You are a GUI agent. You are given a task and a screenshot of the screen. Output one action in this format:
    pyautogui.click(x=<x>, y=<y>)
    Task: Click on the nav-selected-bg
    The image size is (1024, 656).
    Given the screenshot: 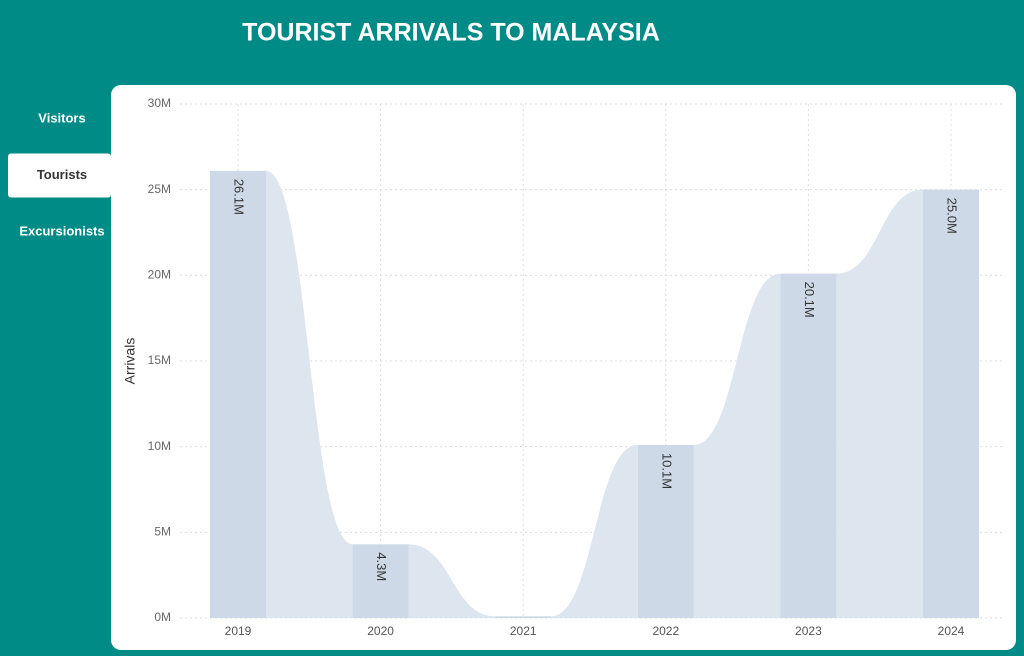 What is the action you would take?
    pyautogui.click(x=59, y=175)
    